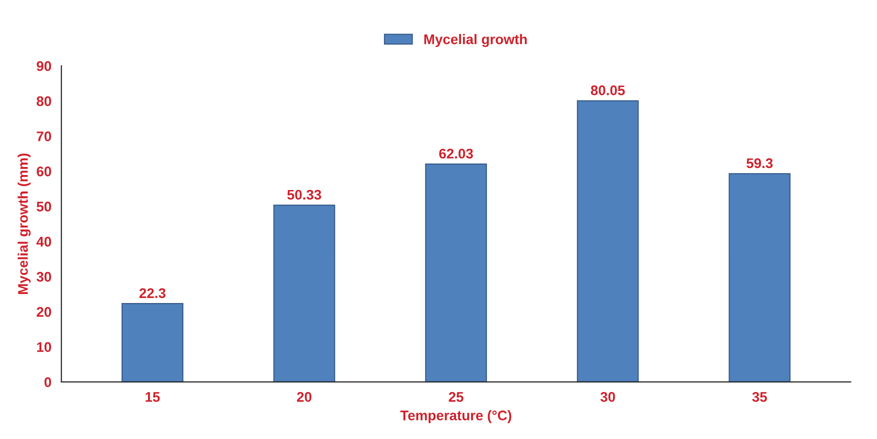  What do you see at coordinates (44, 136) in the screenshot?
I see `y-tick-label: 70` at bounding box center [44, 136].